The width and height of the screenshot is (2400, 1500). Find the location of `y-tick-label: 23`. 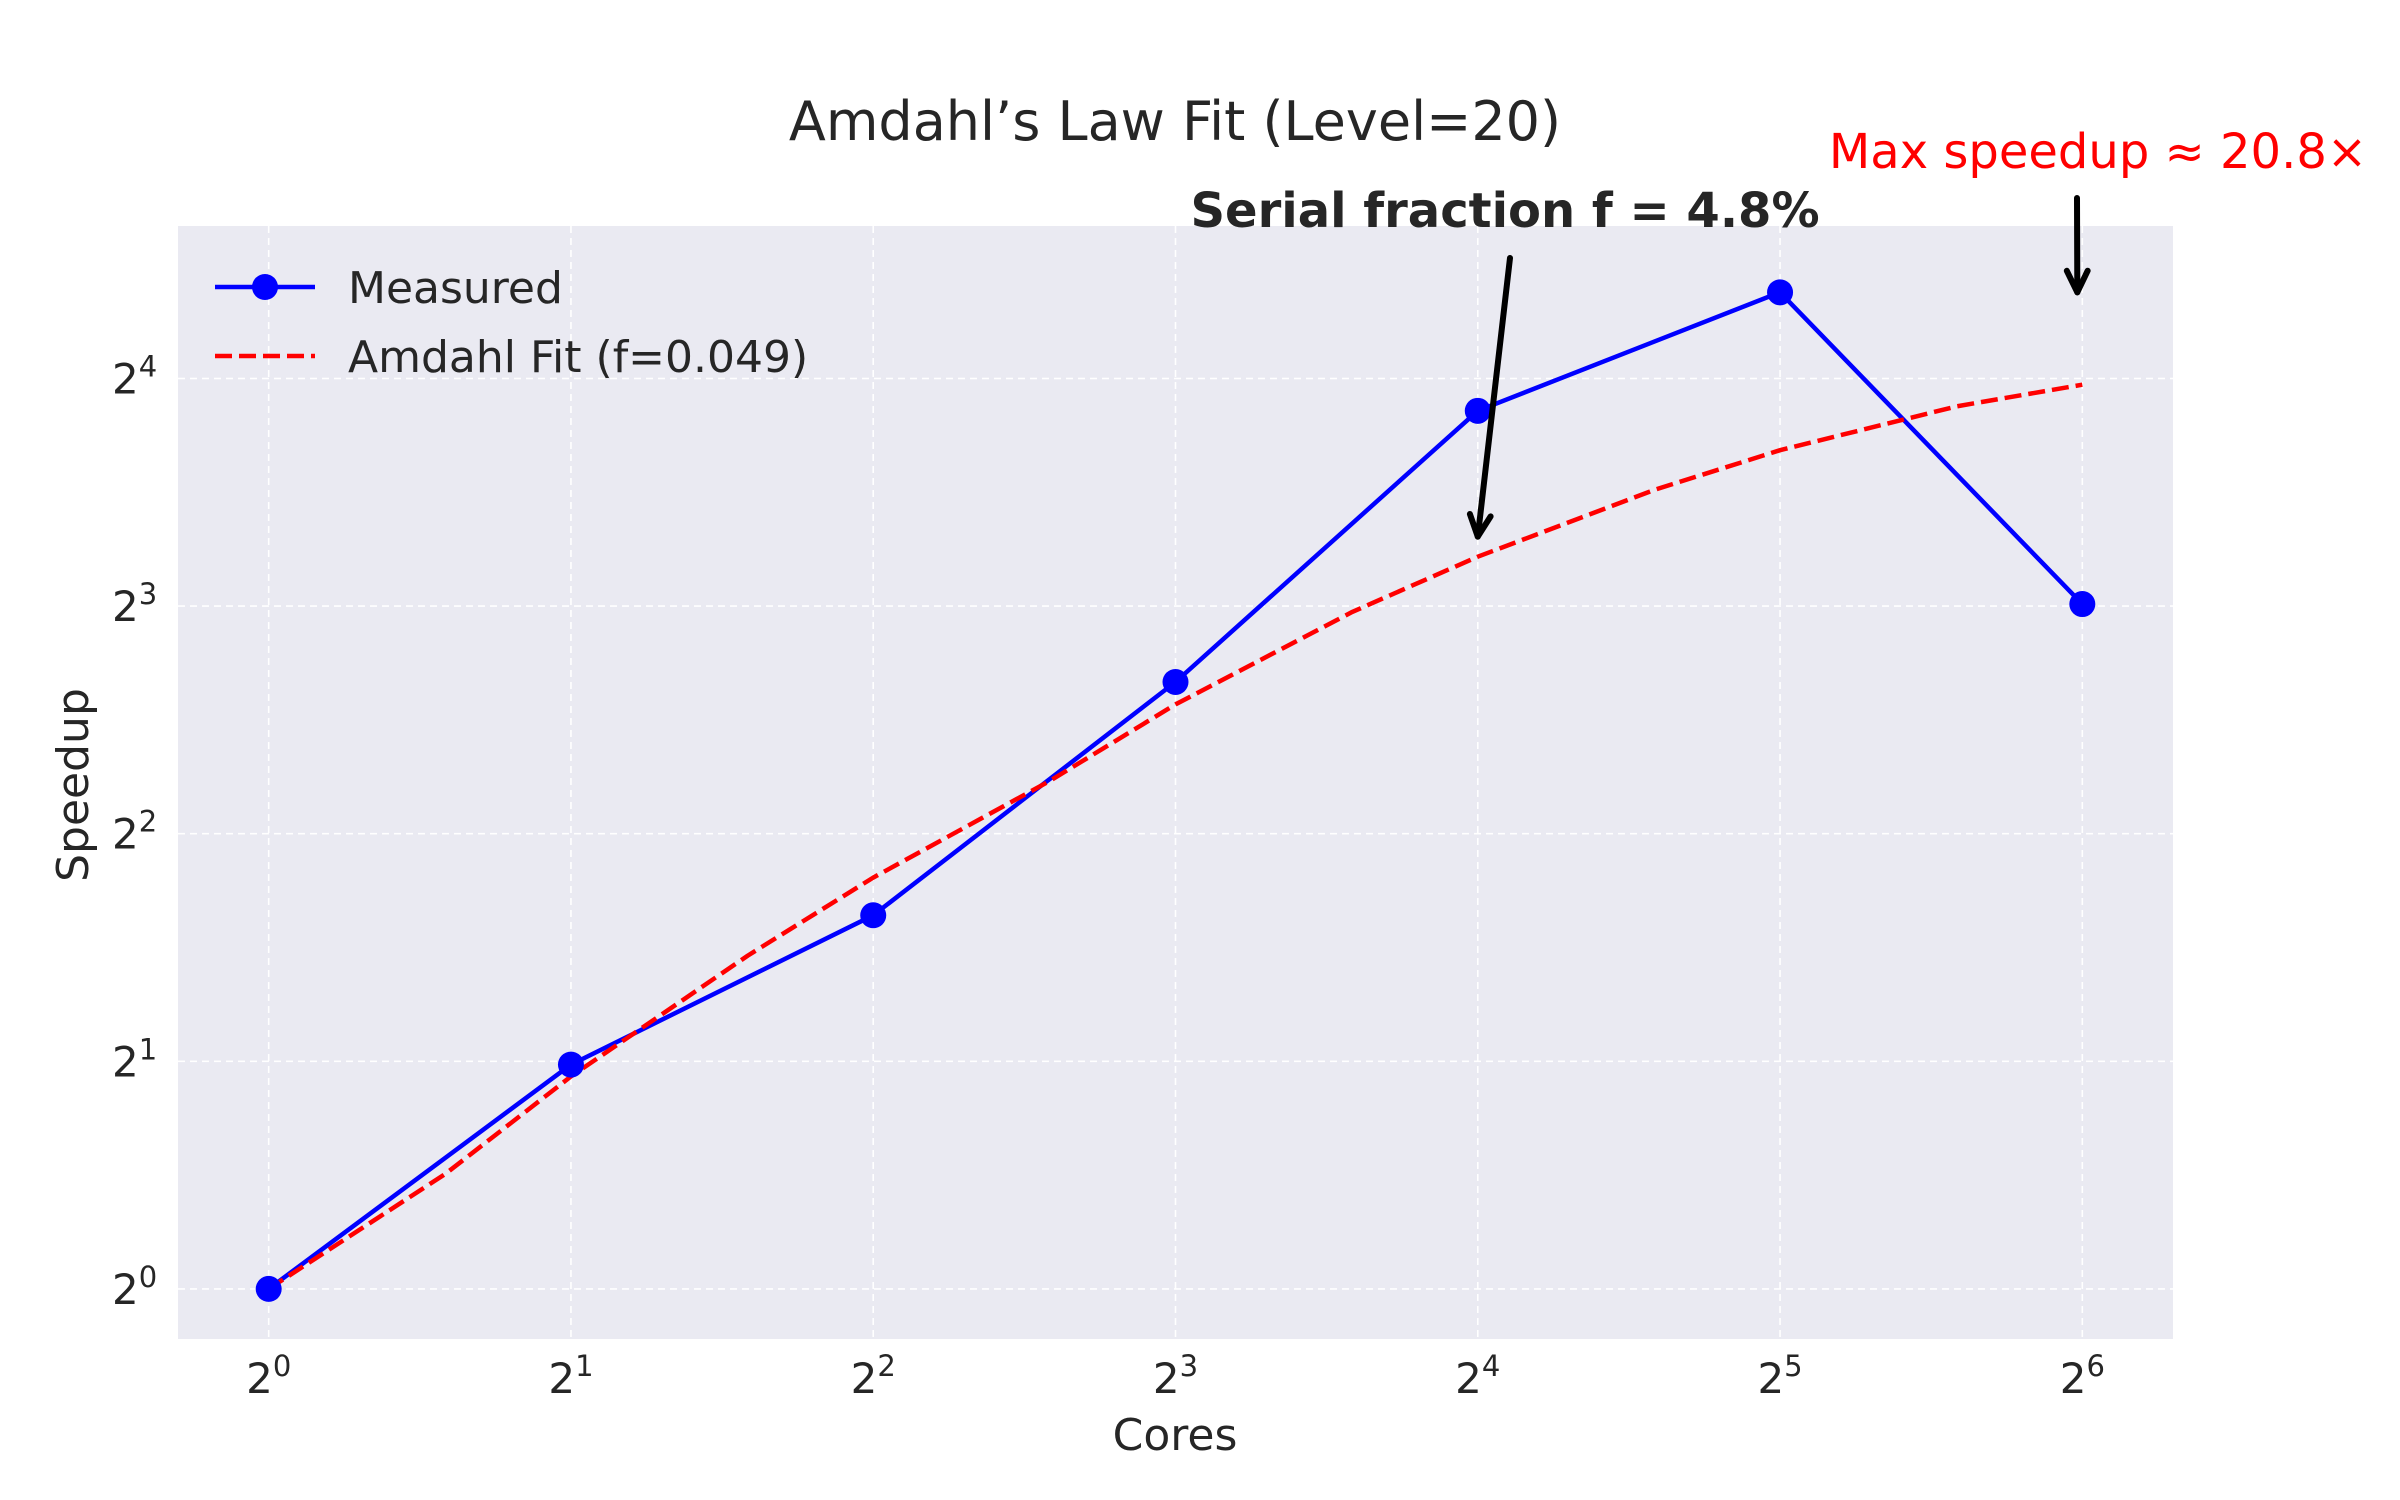

y-tick-label: 23 is located at coordinates (134, 604).